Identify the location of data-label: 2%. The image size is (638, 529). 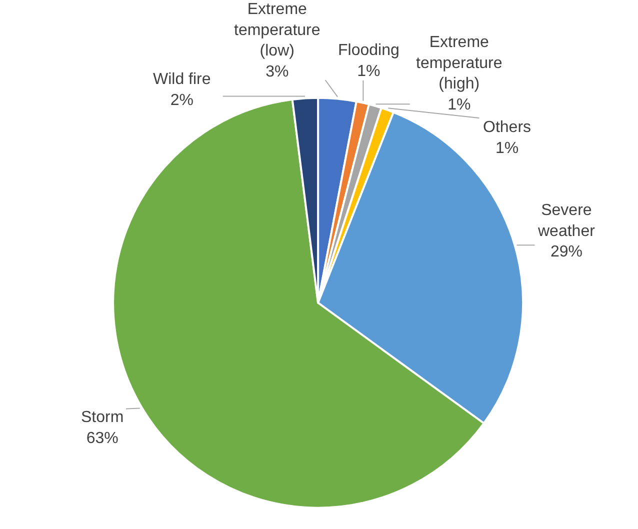
(182, 100).